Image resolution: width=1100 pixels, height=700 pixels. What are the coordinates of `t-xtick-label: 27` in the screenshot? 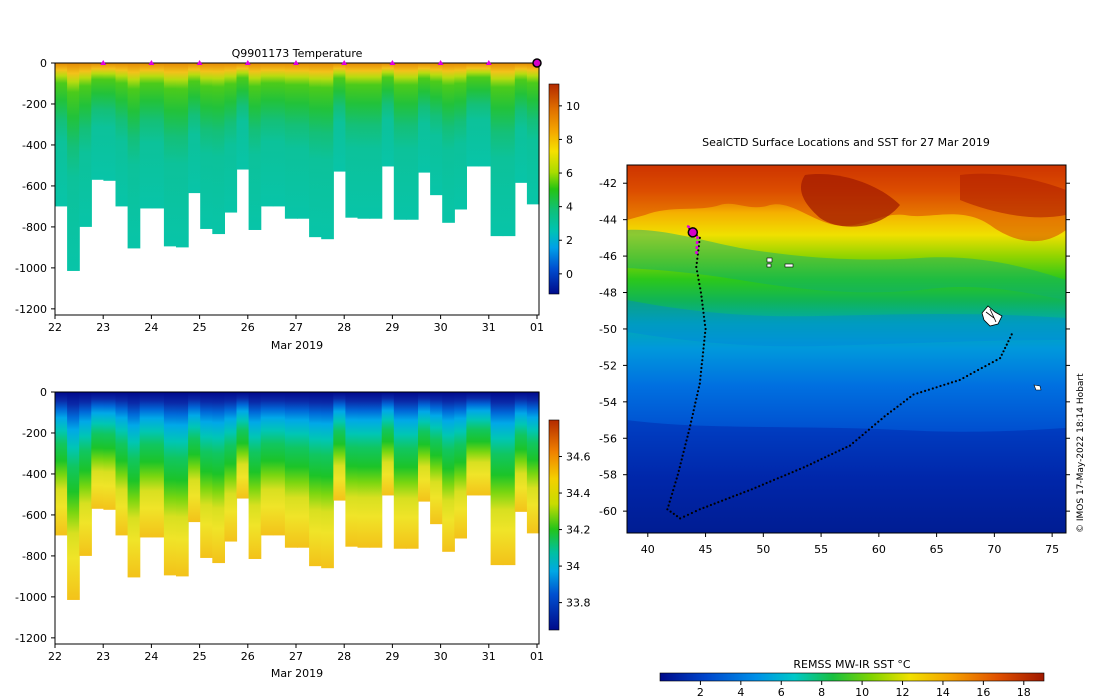 It's located at (296, 327).